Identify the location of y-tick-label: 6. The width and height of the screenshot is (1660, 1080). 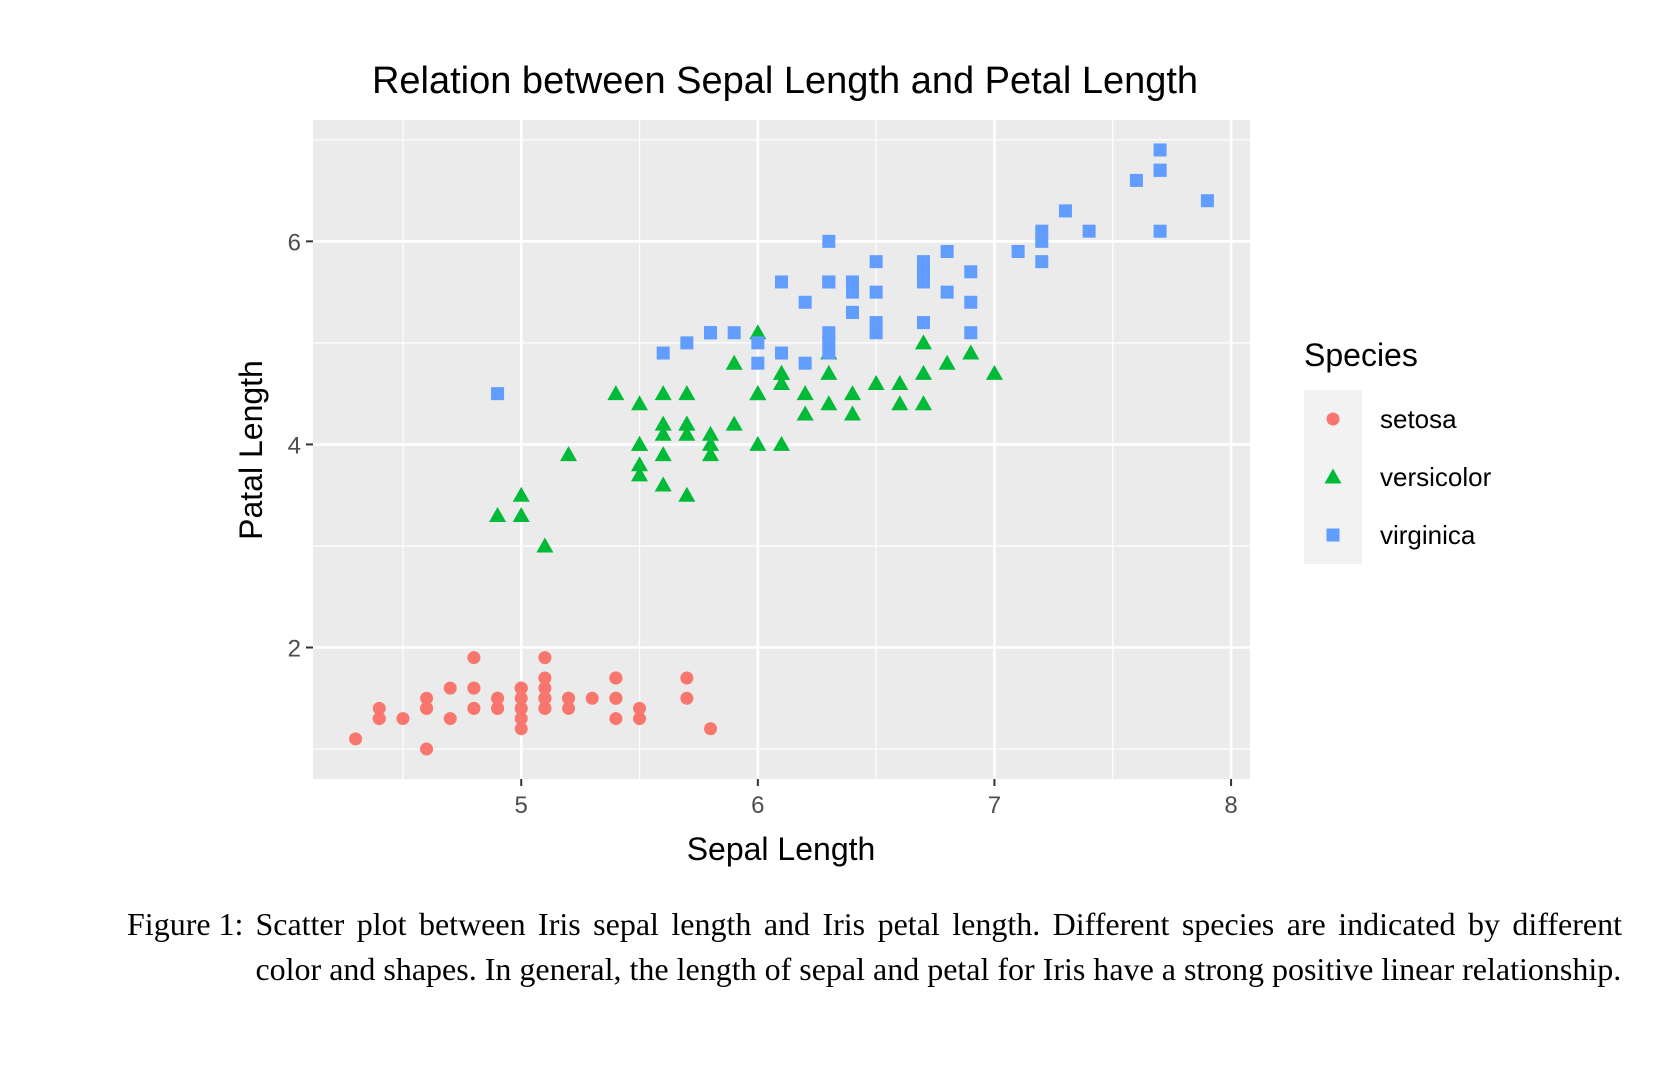
(294, 242).